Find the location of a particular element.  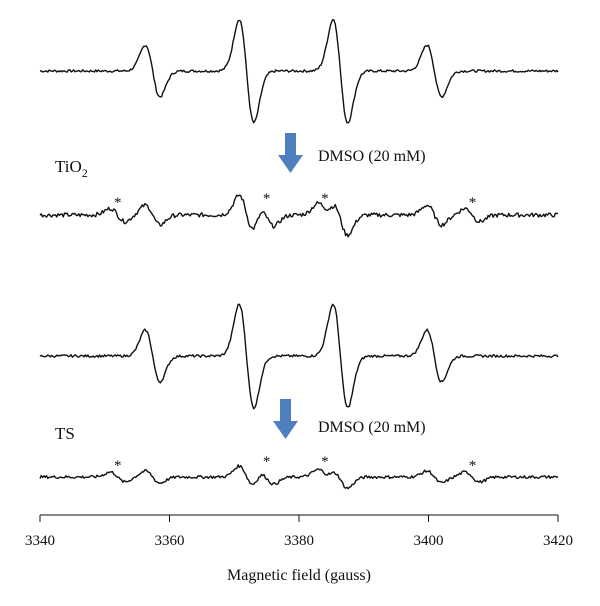

x-tick-label-3420: 3420 is located at coordinates (558, 541).